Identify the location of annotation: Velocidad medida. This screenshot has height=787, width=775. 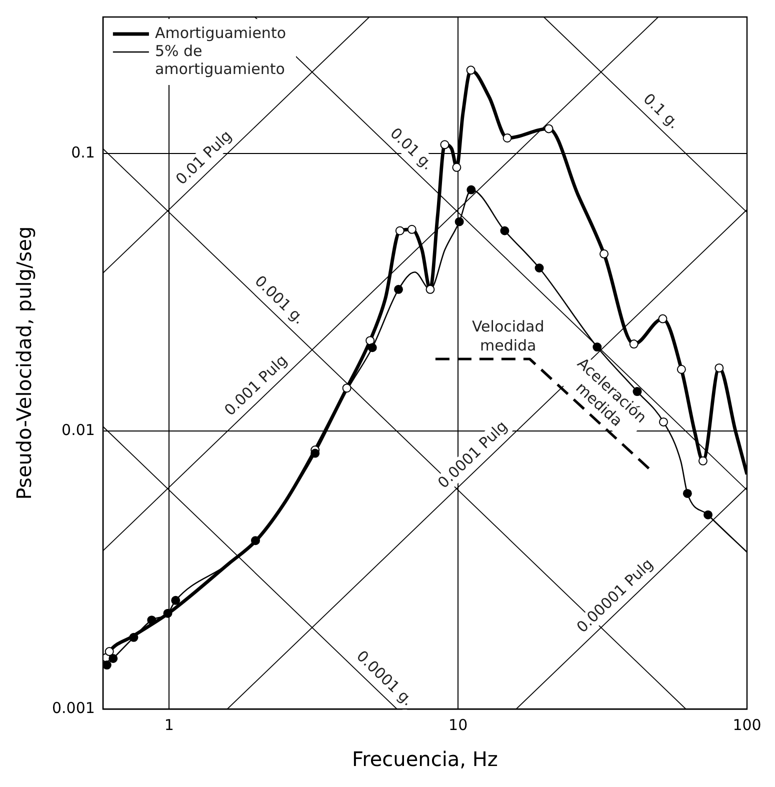
(508, 335).